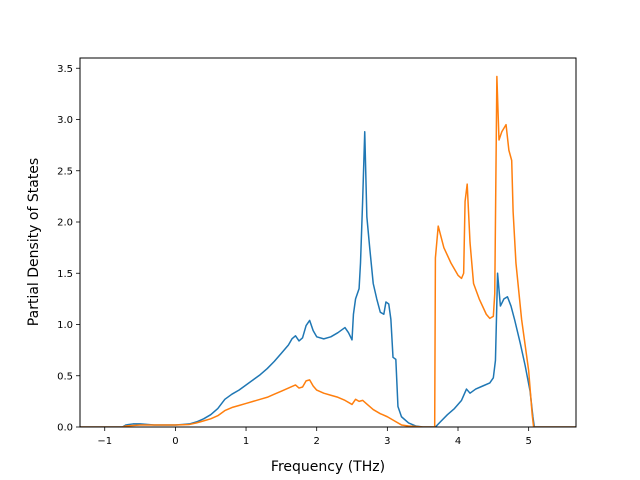  What do you see at coordinates (65, 325) in the screenshot?
I see `y-tick-label: 1.0` at bounding box center [65, 325].